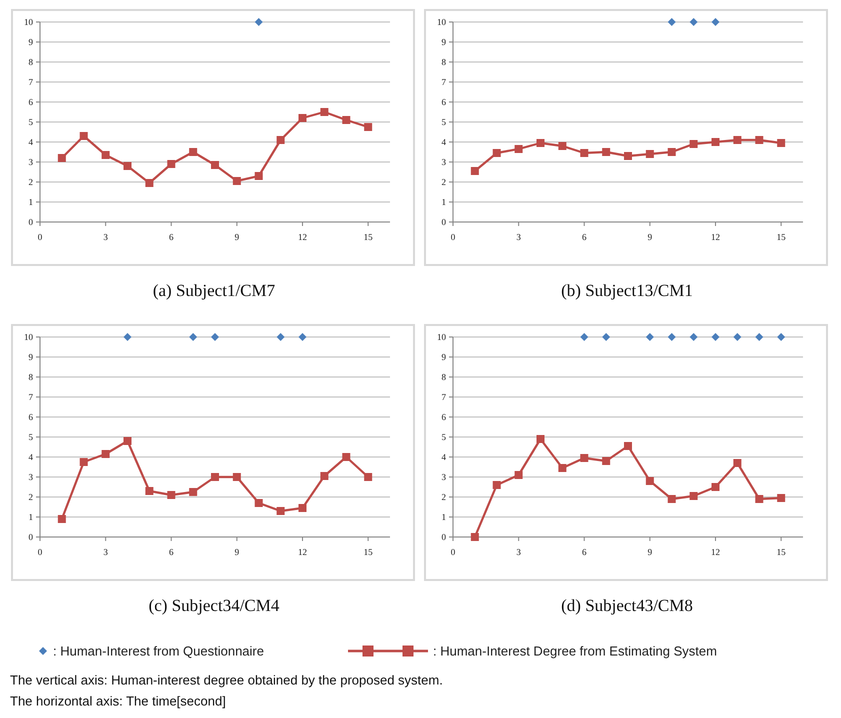 The width and height of the screenshot is (841, 718). What do you see at coordinates (158, 651) in the screenshot?
I see `legend-label: : Human-Interest from Questionnaire` at bounding box center [158, 651].